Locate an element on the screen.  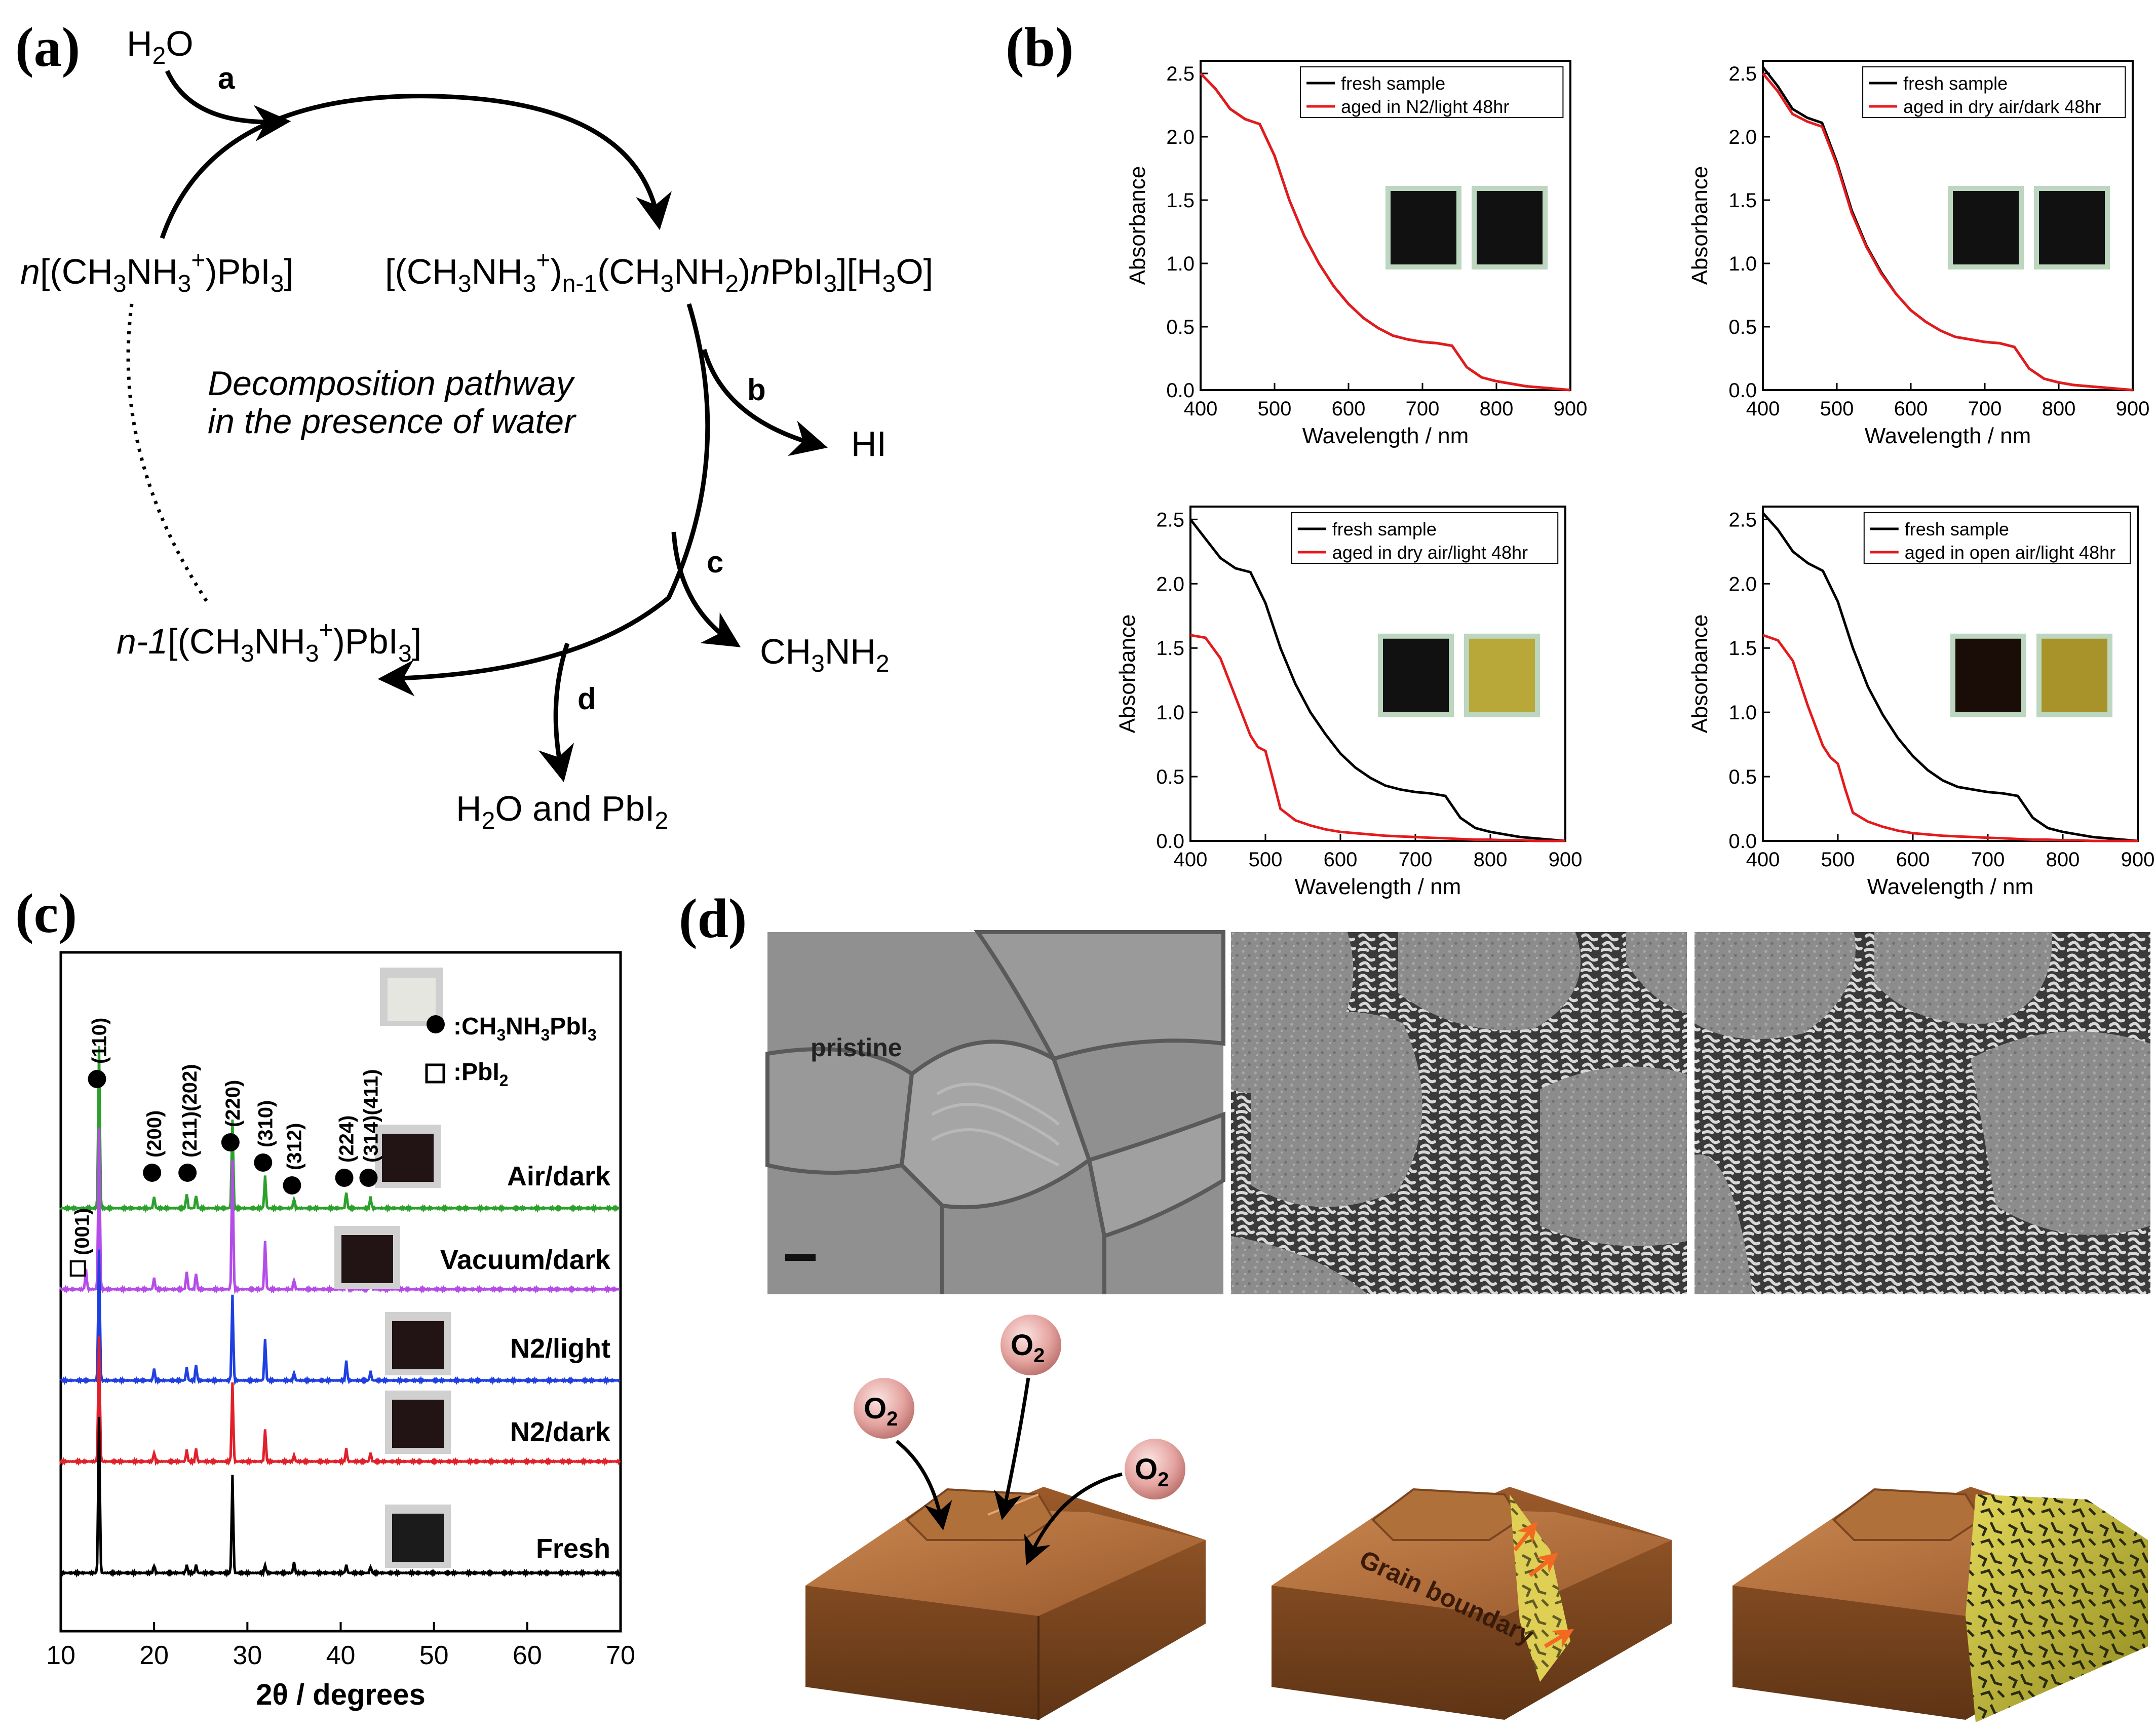
legend-perovskite-label: :CH3NH3PbI3 is located at coordinates (525, 1028).